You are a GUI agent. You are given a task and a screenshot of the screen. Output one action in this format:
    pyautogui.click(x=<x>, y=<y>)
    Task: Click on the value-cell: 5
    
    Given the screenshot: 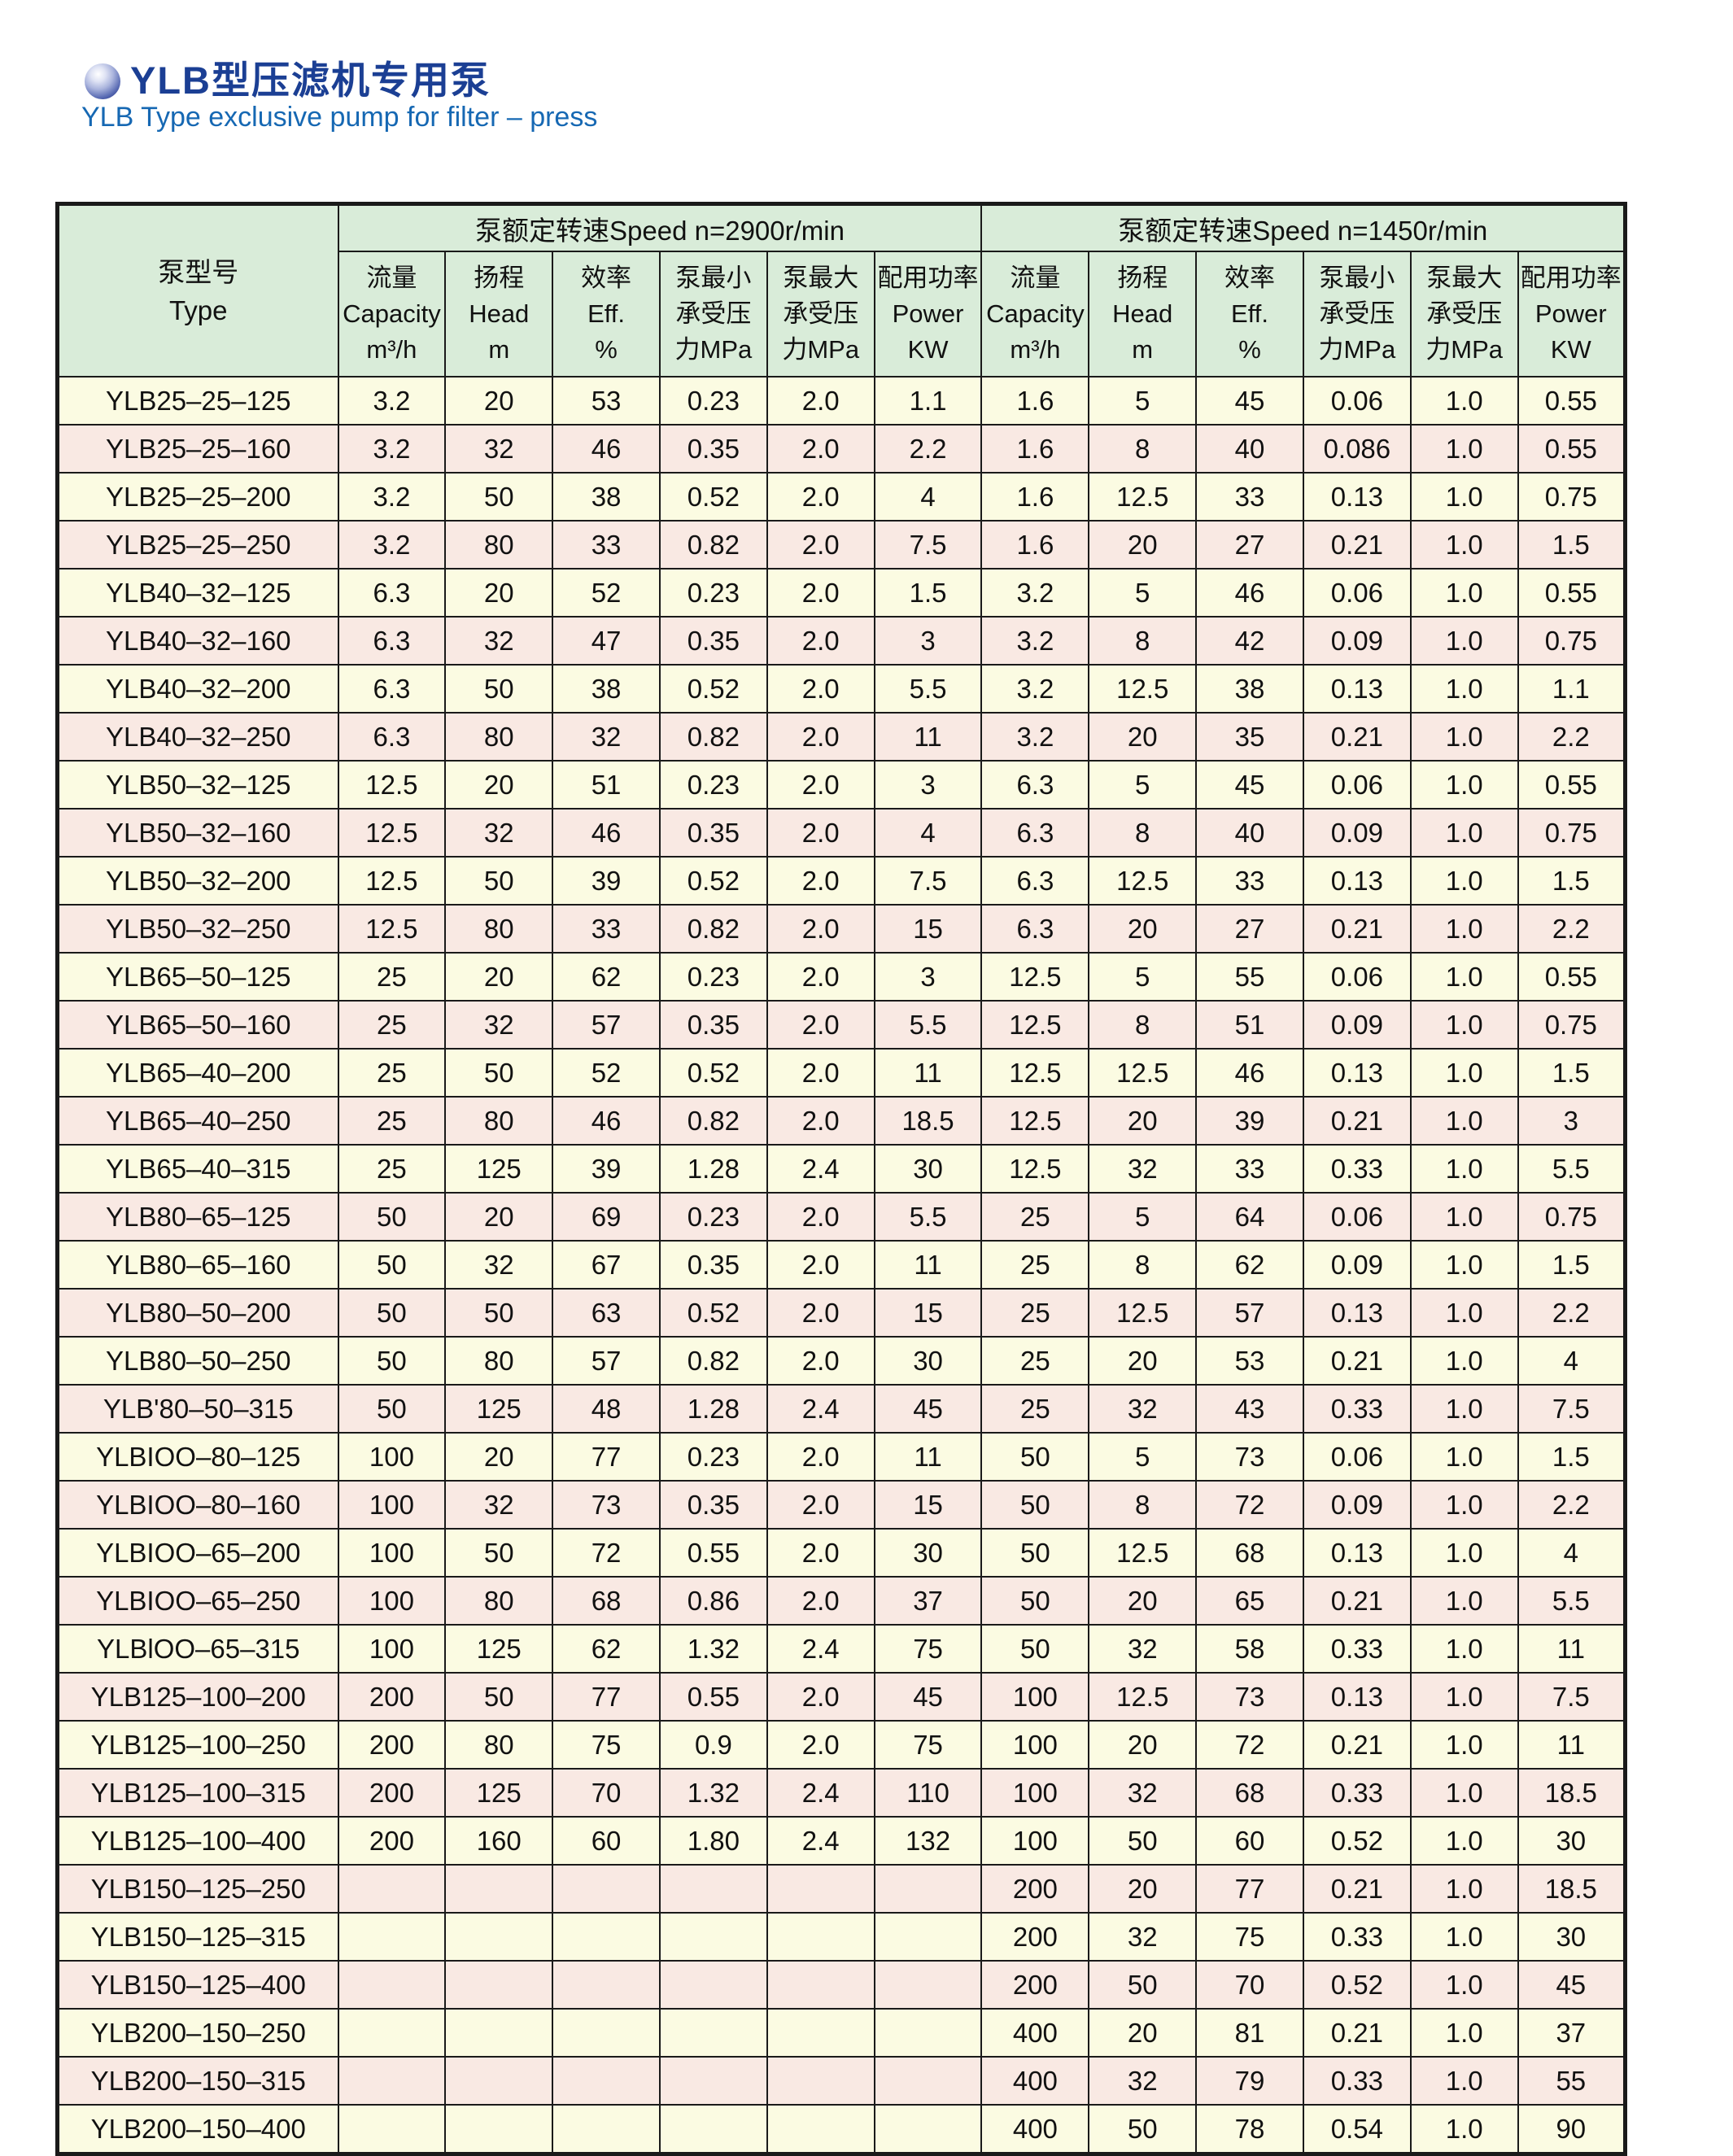 What is the action you would take?
    pyautogui.click(x=1143, y=593)
    